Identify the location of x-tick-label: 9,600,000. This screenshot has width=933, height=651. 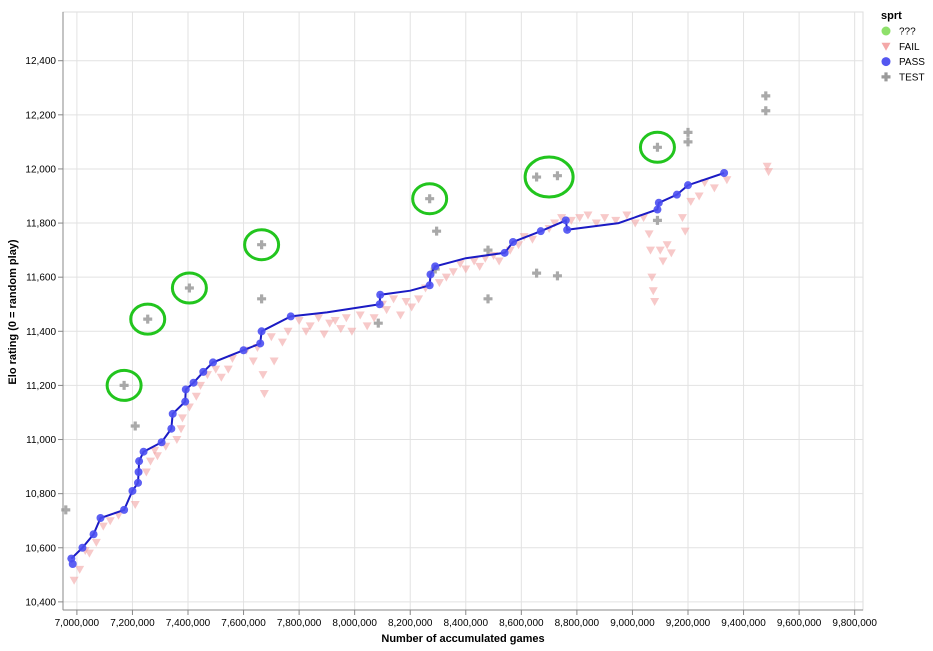
(799, 623).